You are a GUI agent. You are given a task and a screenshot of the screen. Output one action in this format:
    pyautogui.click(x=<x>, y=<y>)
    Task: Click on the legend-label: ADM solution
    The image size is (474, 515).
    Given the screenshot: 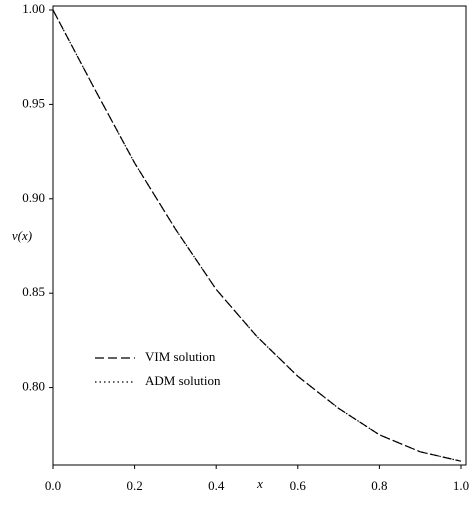 What is the action you would take?
    pyautogui.click(x=183, y=380)
    